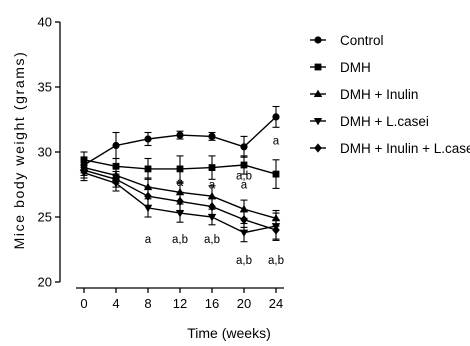  I want to click on series-dmh, so click(180, 170).